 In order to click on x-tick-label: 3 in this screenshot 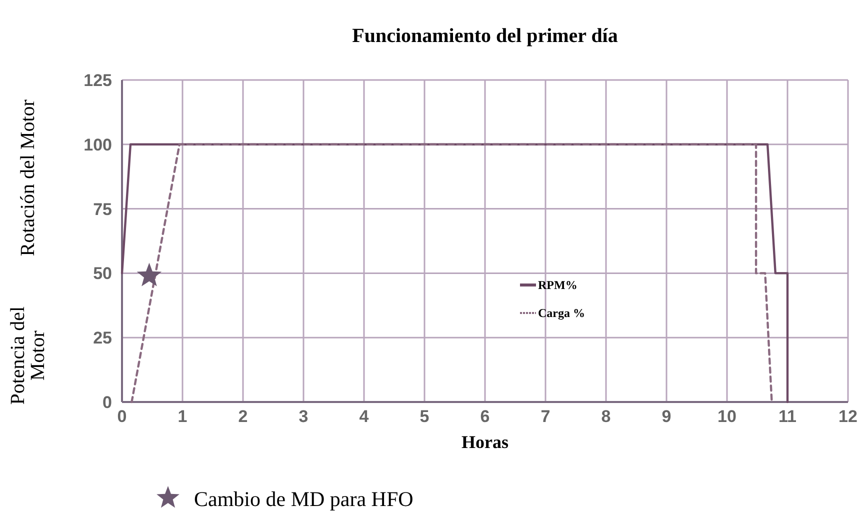, I will do `click(303, 416)`.